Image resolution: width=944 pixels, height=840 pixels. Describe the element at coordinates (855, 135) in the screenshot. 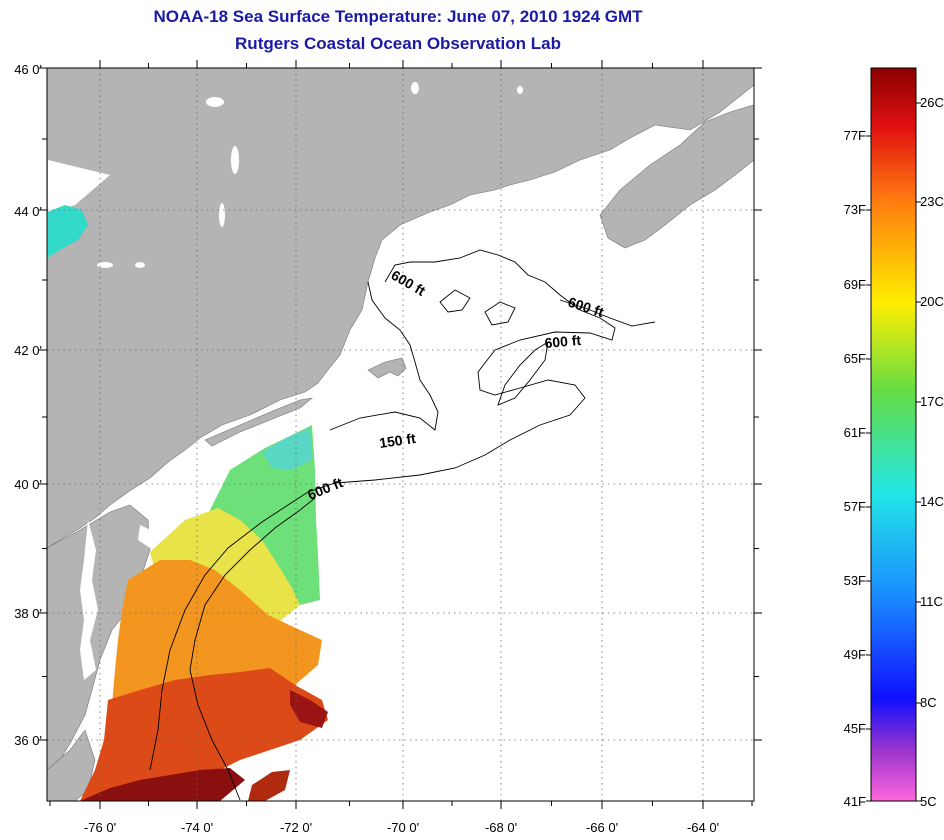

I see `colorbar-label-f: 77F` at that location.